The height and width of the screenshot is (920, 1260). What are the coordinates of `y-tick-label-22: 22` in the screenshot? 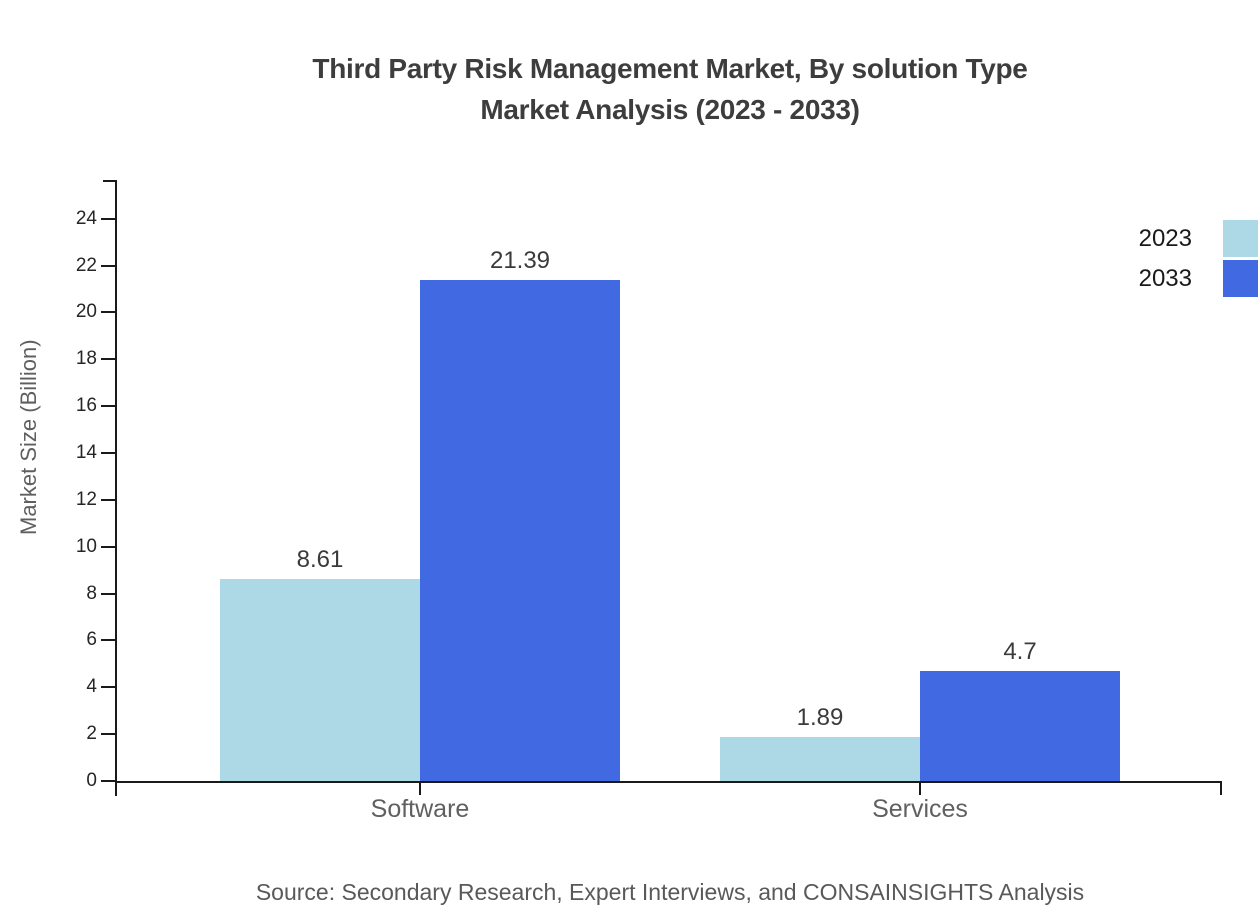 It's located at (86, 265).